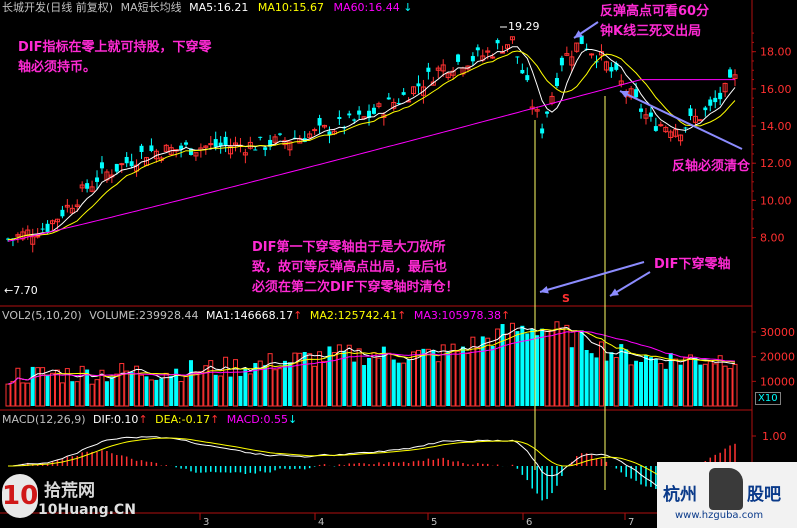  Describe the element at coordinates (21, 290) in the screenshot. I see `low-price-label: ←7.70` at that location.